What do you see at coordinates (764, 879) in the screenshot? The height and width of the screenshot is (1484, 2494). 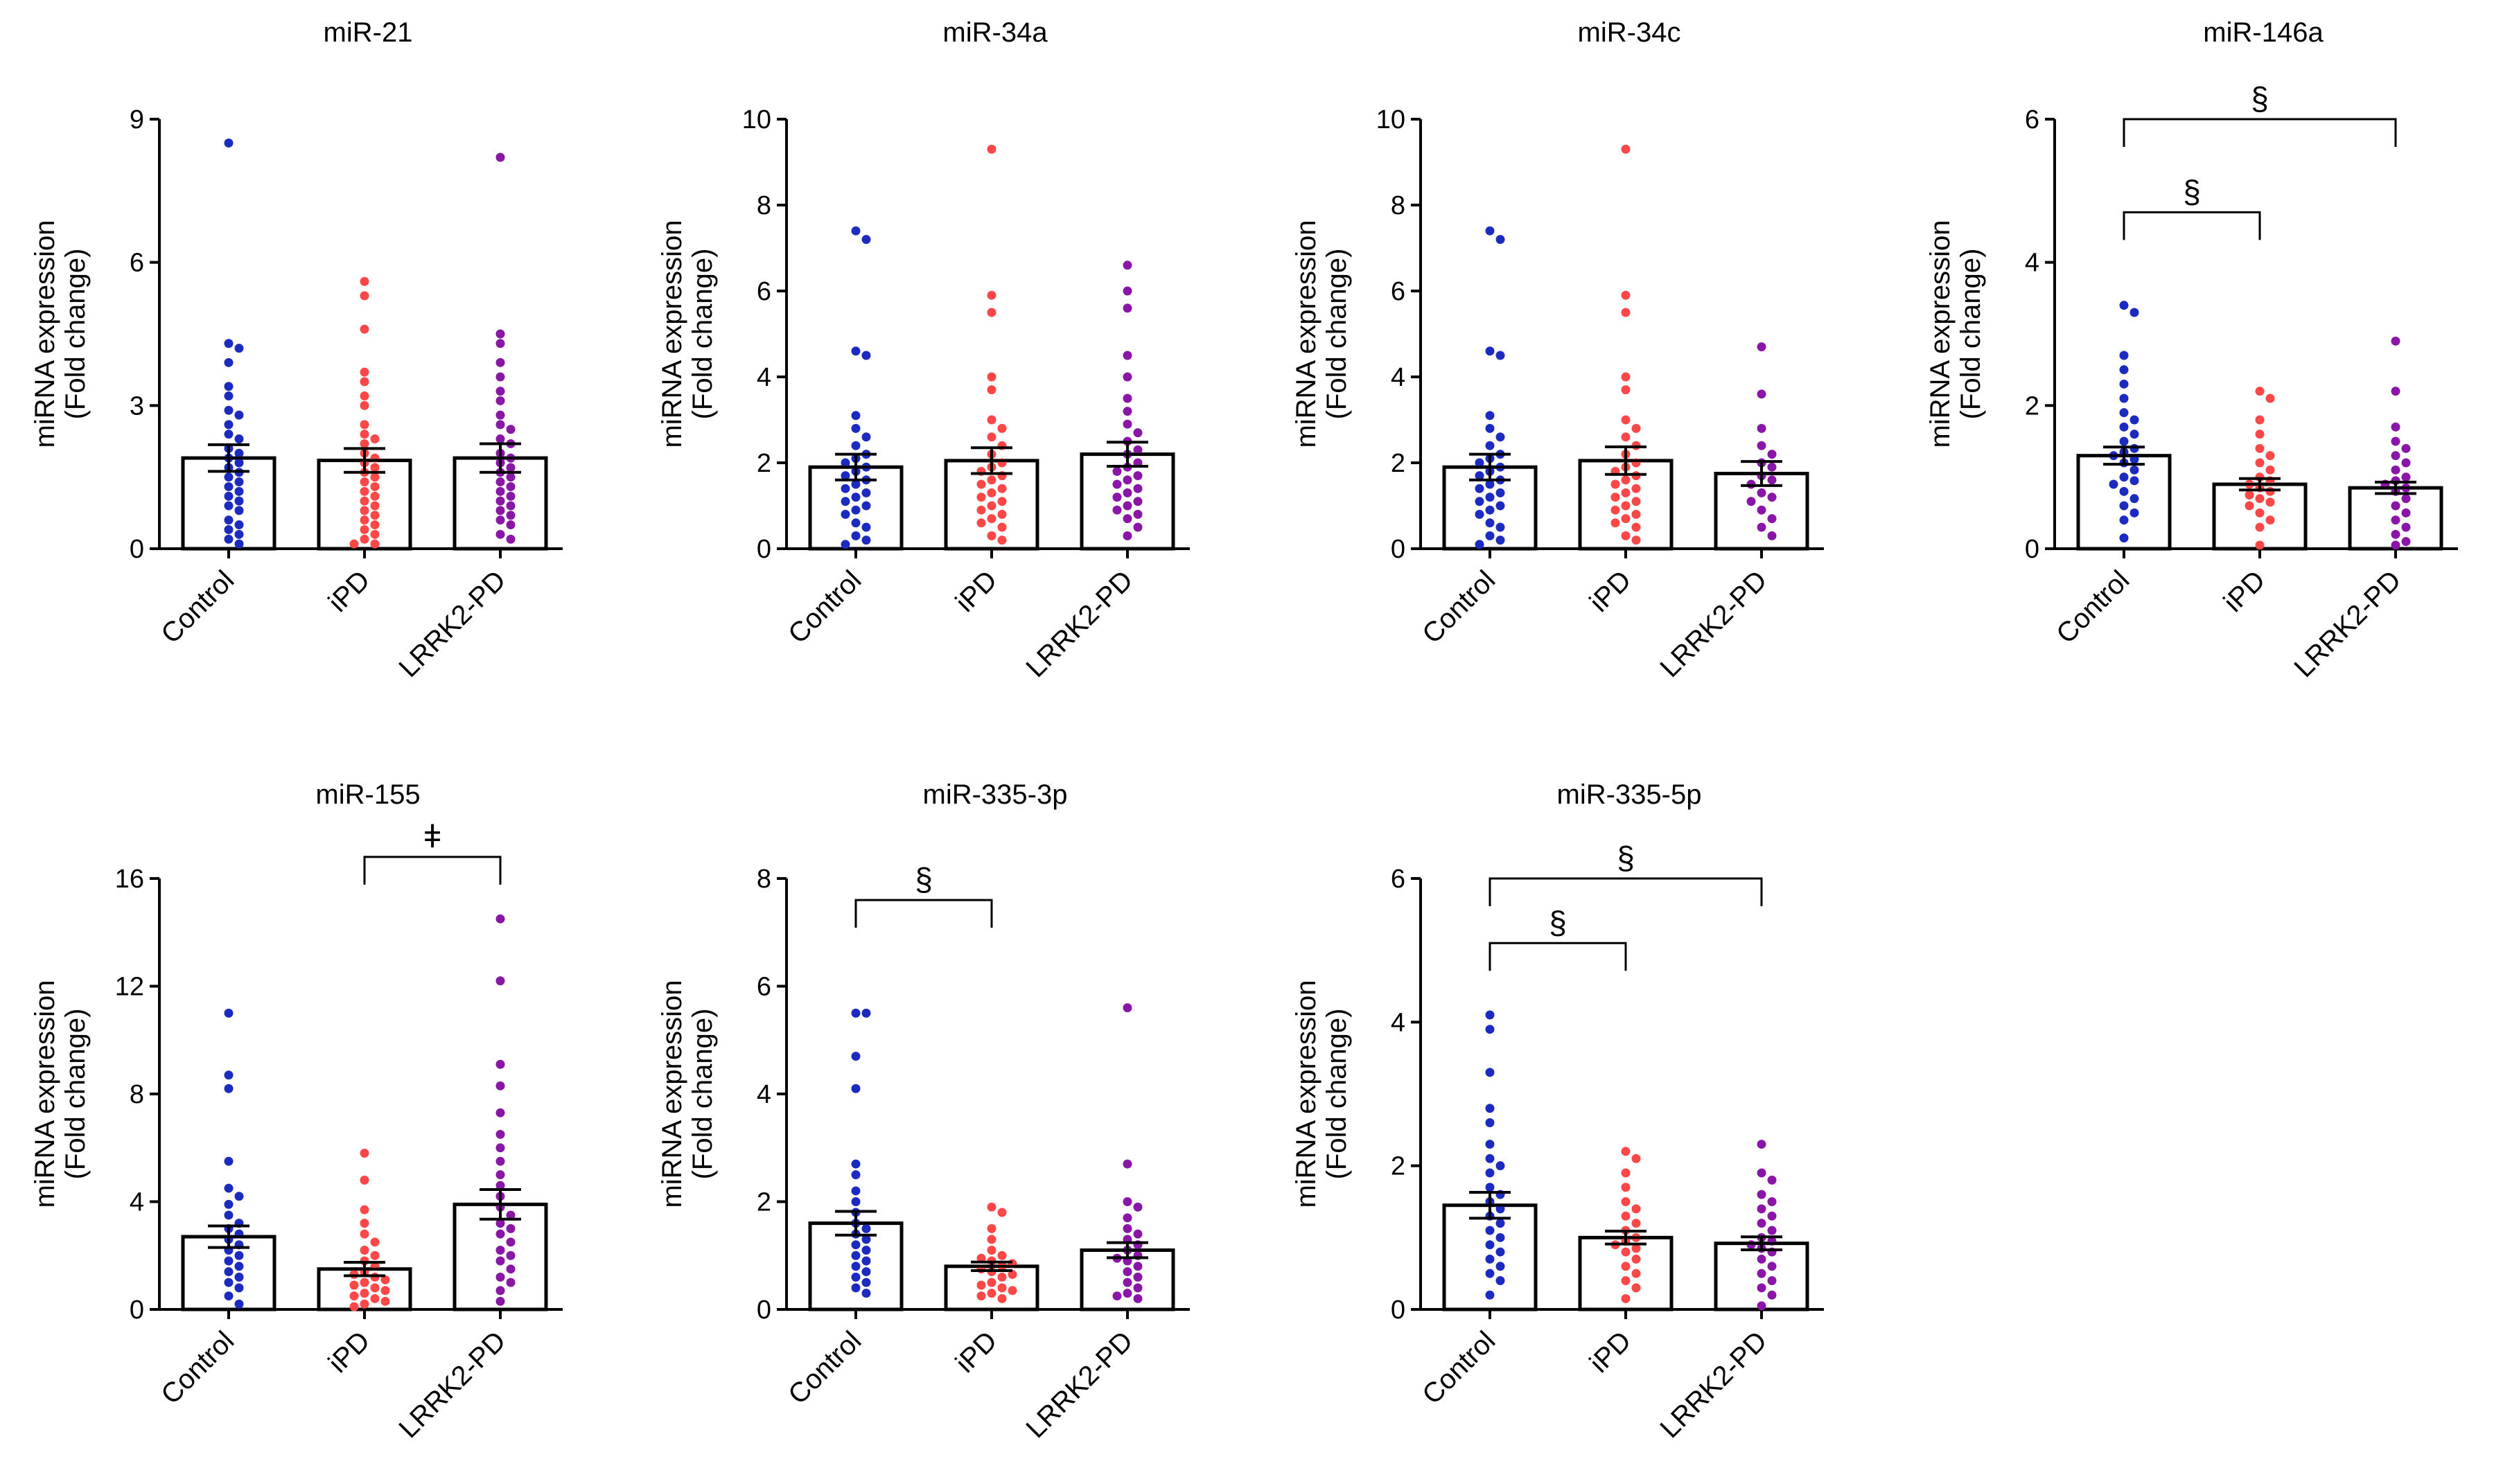 I see `y-tick-label: 8` at bounding box center [764, 879].